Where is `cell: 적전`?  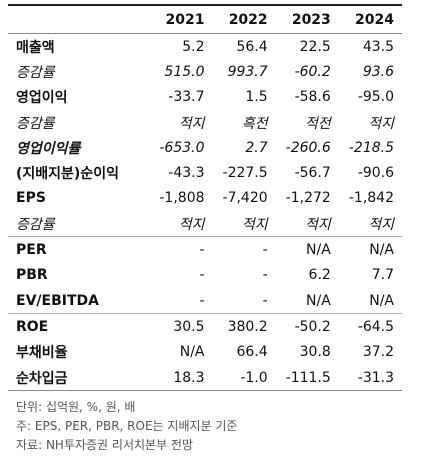
cell: 적전 is located at coordinates (318, 123).